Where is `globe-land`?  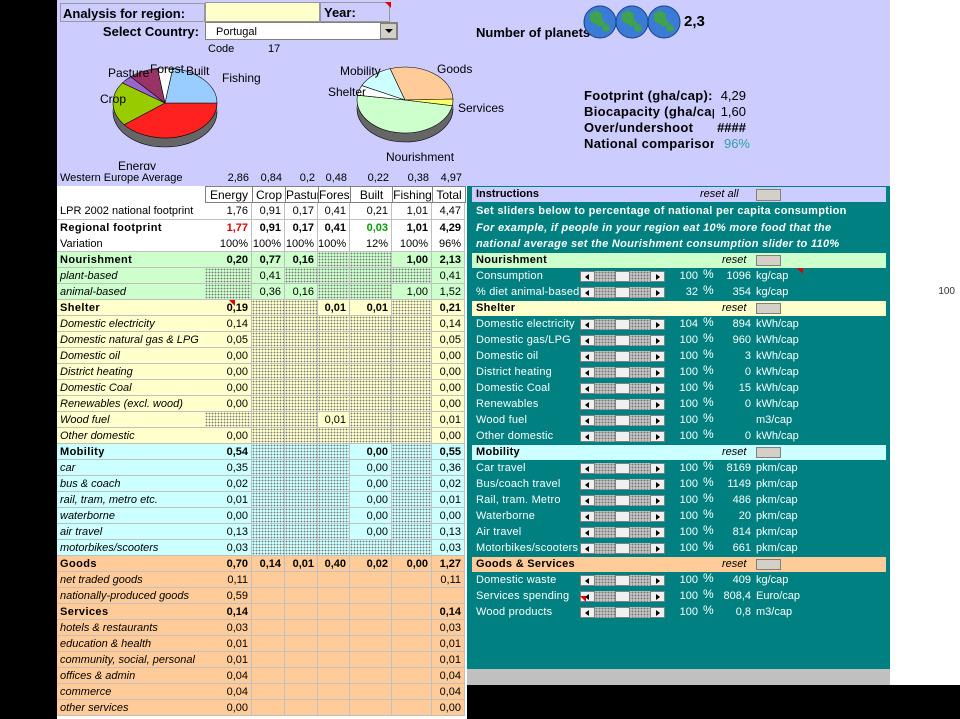
globe-land is located at coordinates (663, 21).